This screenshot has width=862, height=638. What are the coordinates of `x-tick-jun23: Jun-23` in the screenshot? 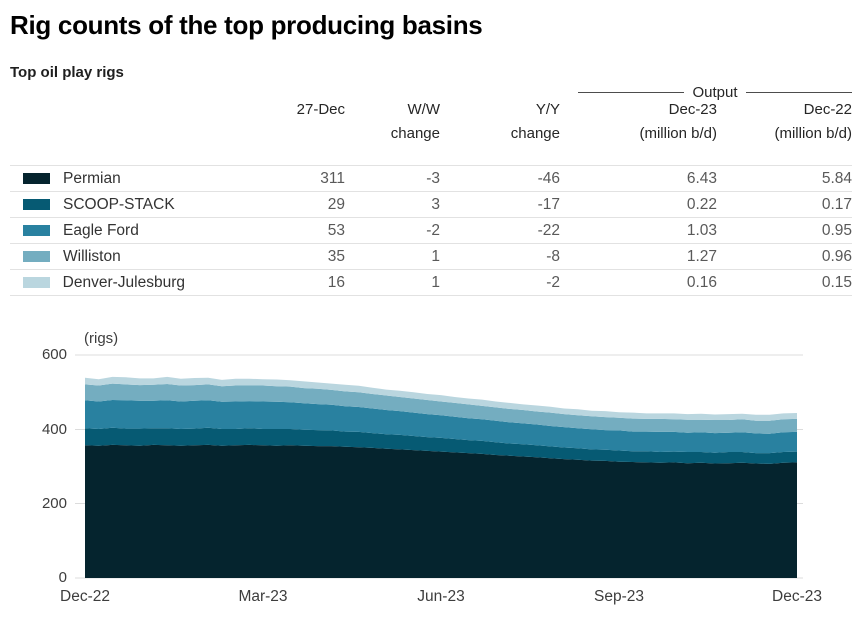 It's located at (441, 596).